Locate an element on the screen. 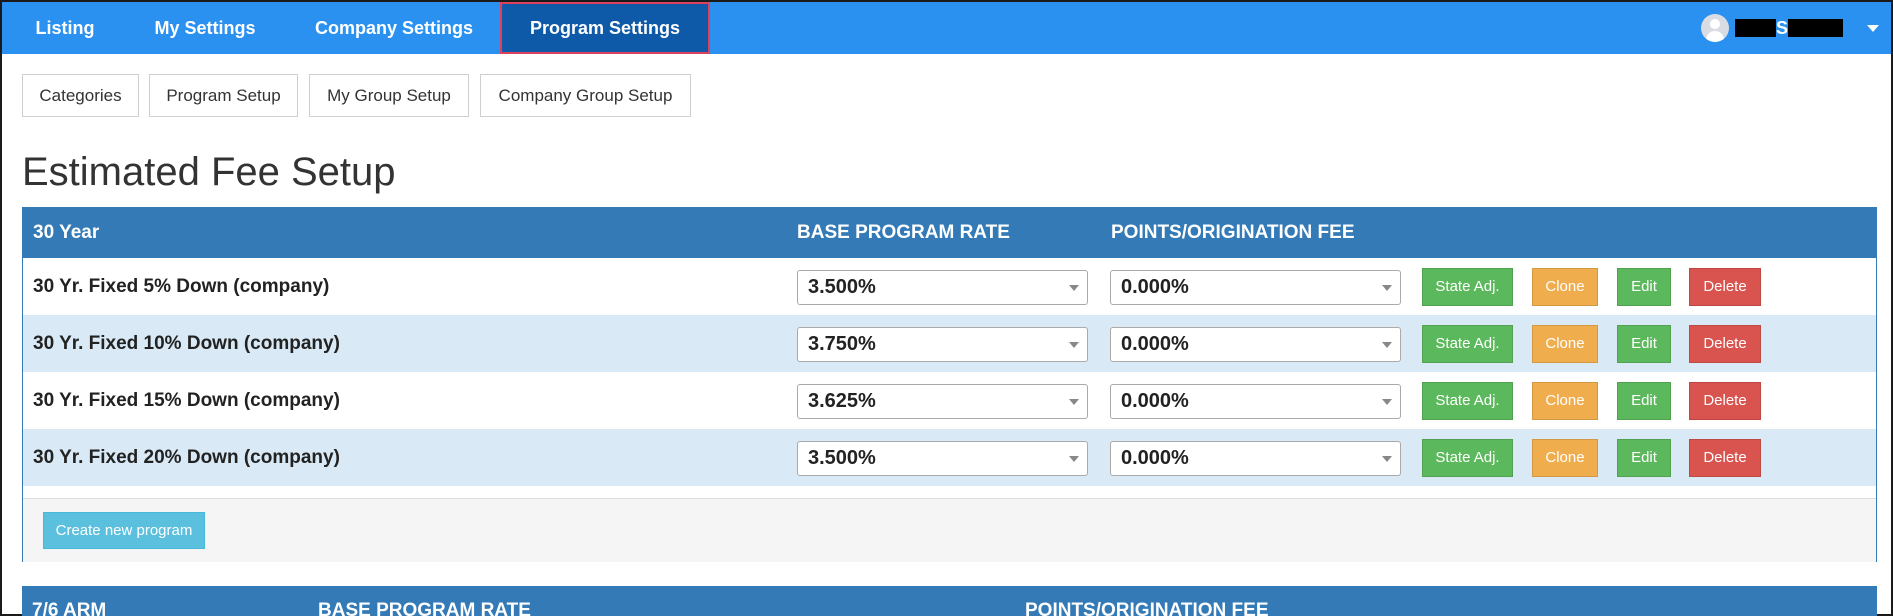 This screenshot has width=1893, height=616. subtab-my-group-setup: My Group Setup is located at coordinates (389, 95).